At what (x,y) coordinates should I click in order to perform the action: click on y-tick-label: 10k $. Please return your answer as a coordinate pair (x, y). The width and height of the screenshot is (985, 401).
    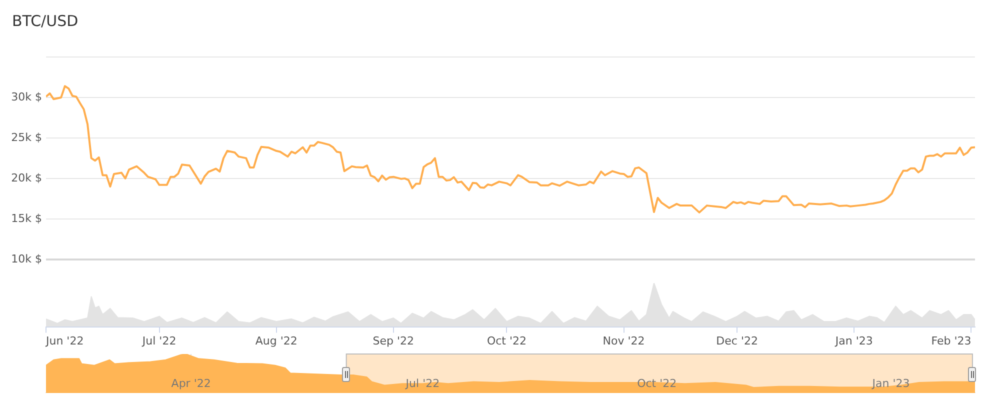
    Looking at the image, I should click on (26, 259).